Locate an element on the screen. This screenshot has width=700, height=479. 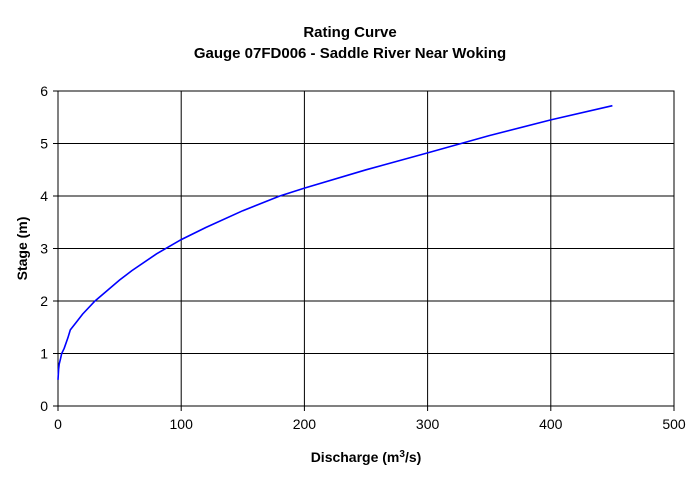
y-tick-label: 3 is located at coordinates (44, 249).